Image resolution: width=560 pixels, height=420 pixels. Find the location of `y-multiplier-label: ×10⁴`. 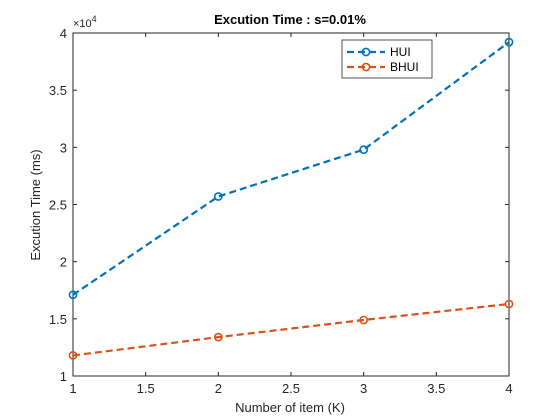

y-multiplier-label: ×10⁴ is located at coordinates (85, 22).